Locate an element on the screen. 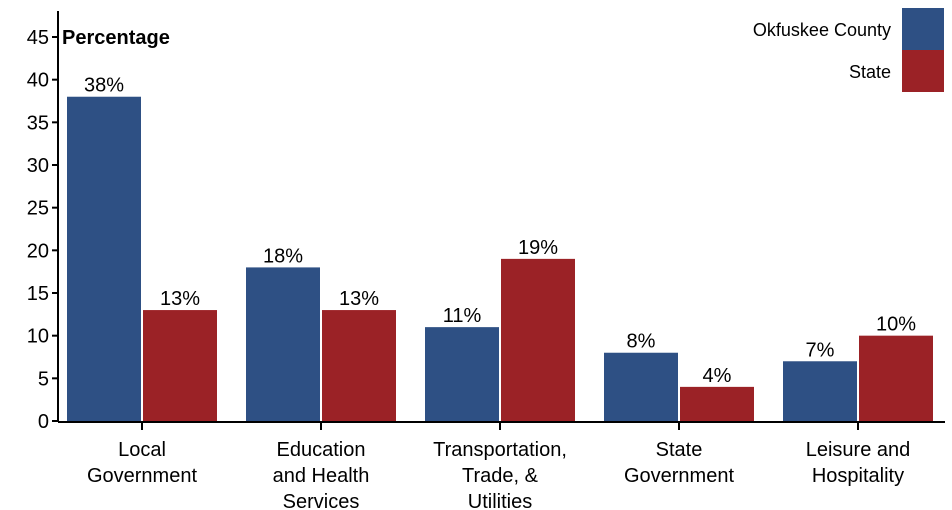 The image size is (952, 510). legend-label: State is located at coordinates (870, 72).